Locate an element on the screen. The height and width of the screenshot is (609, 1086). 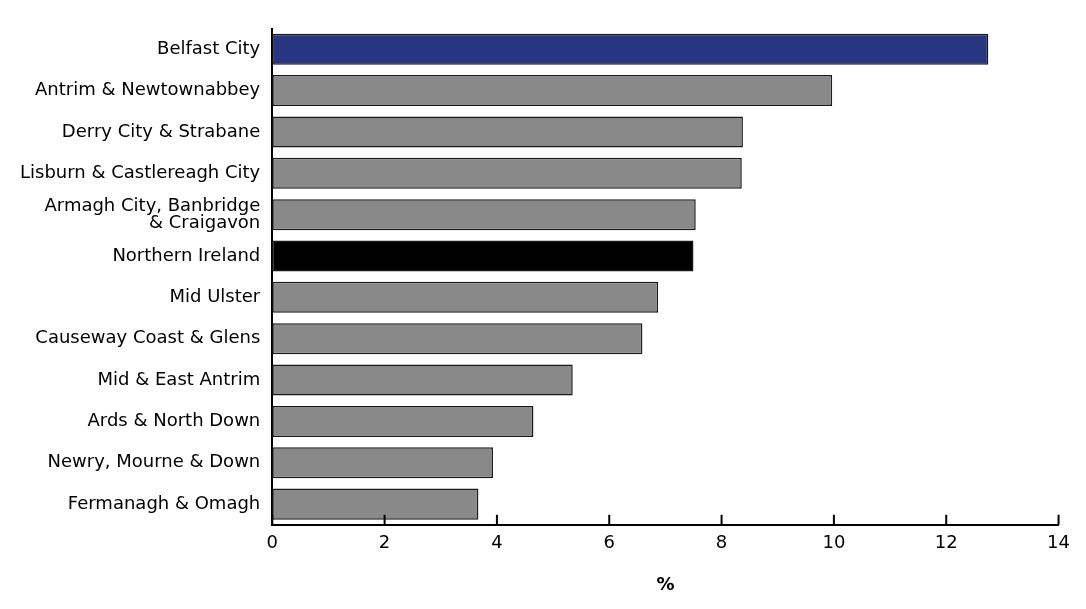
x-axis-title: % is located at coordinates (665, 583).